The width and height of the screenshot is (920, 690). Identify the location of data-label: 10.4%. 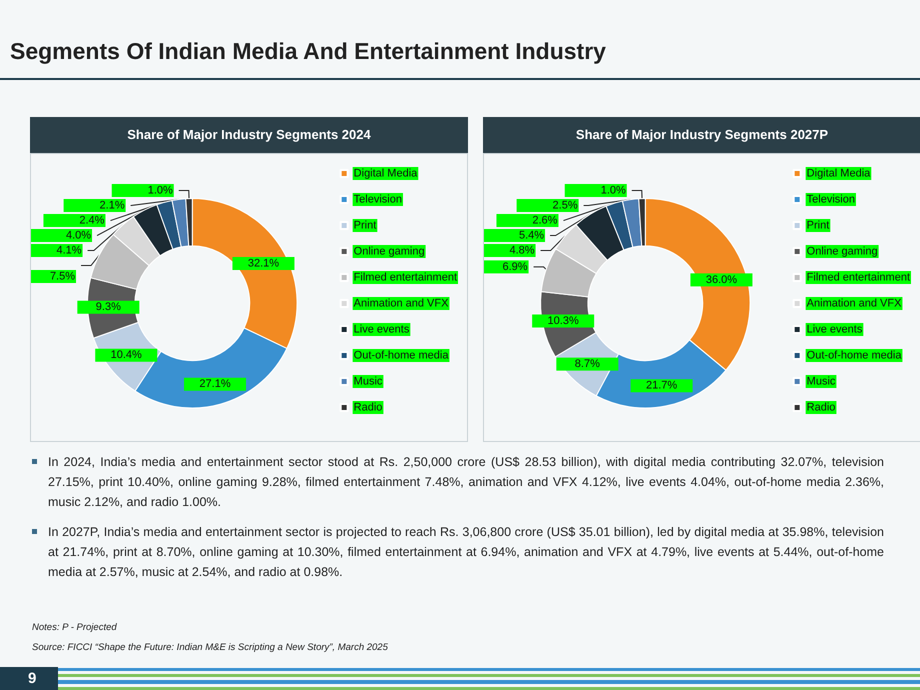
(126, 355).